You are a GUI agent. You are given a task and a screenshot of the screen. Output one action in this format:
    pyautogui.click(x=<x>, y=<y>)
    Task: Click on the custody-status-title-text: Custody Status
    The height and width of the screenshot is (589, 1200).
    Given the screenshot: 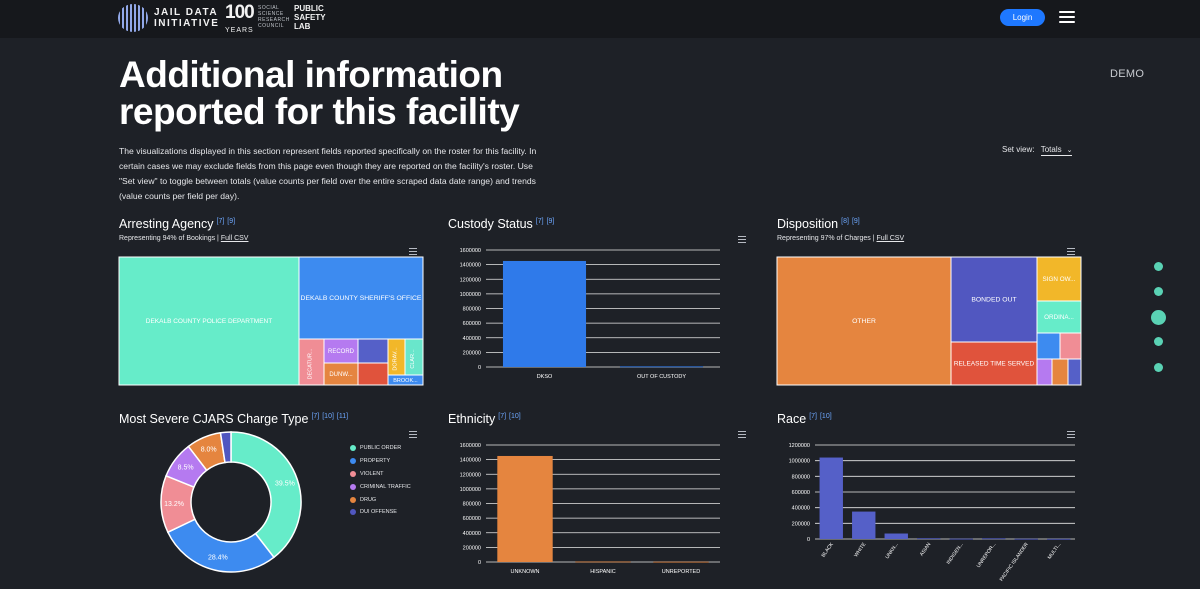 What is the action you would take?
    pyautogui.click(x=490, y=224)
    